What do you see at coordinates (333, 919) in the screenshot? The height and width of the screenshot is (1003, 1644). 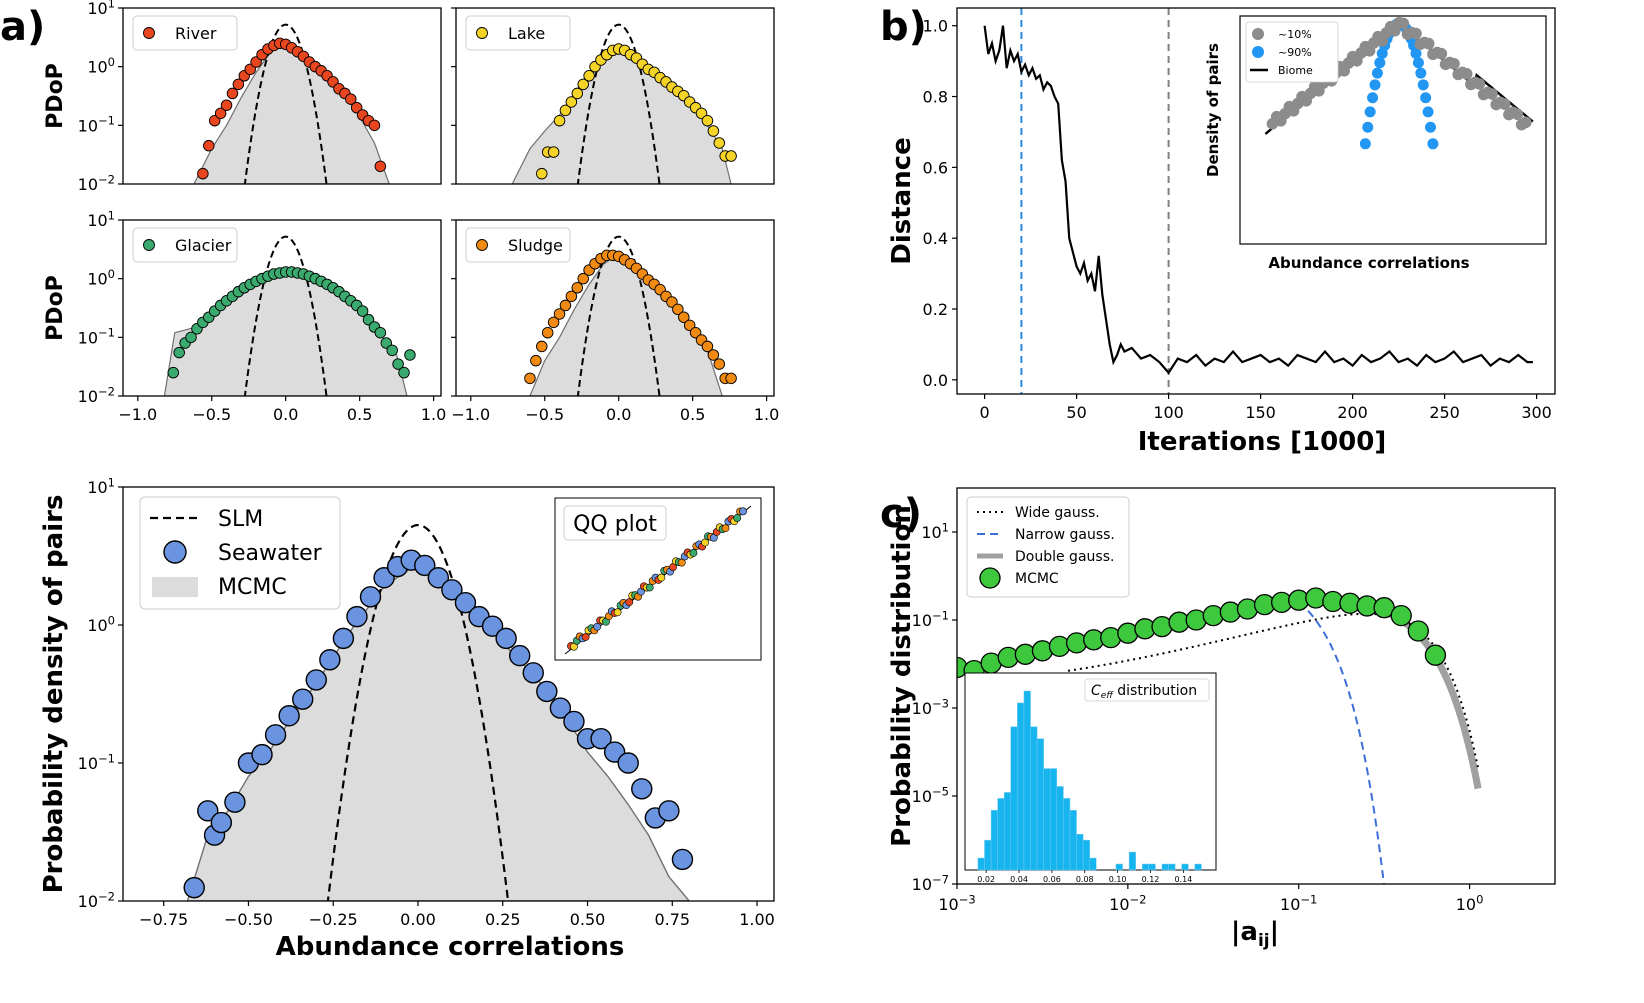 I see `tick-label: −0.25` at bounding box center [333, 919].